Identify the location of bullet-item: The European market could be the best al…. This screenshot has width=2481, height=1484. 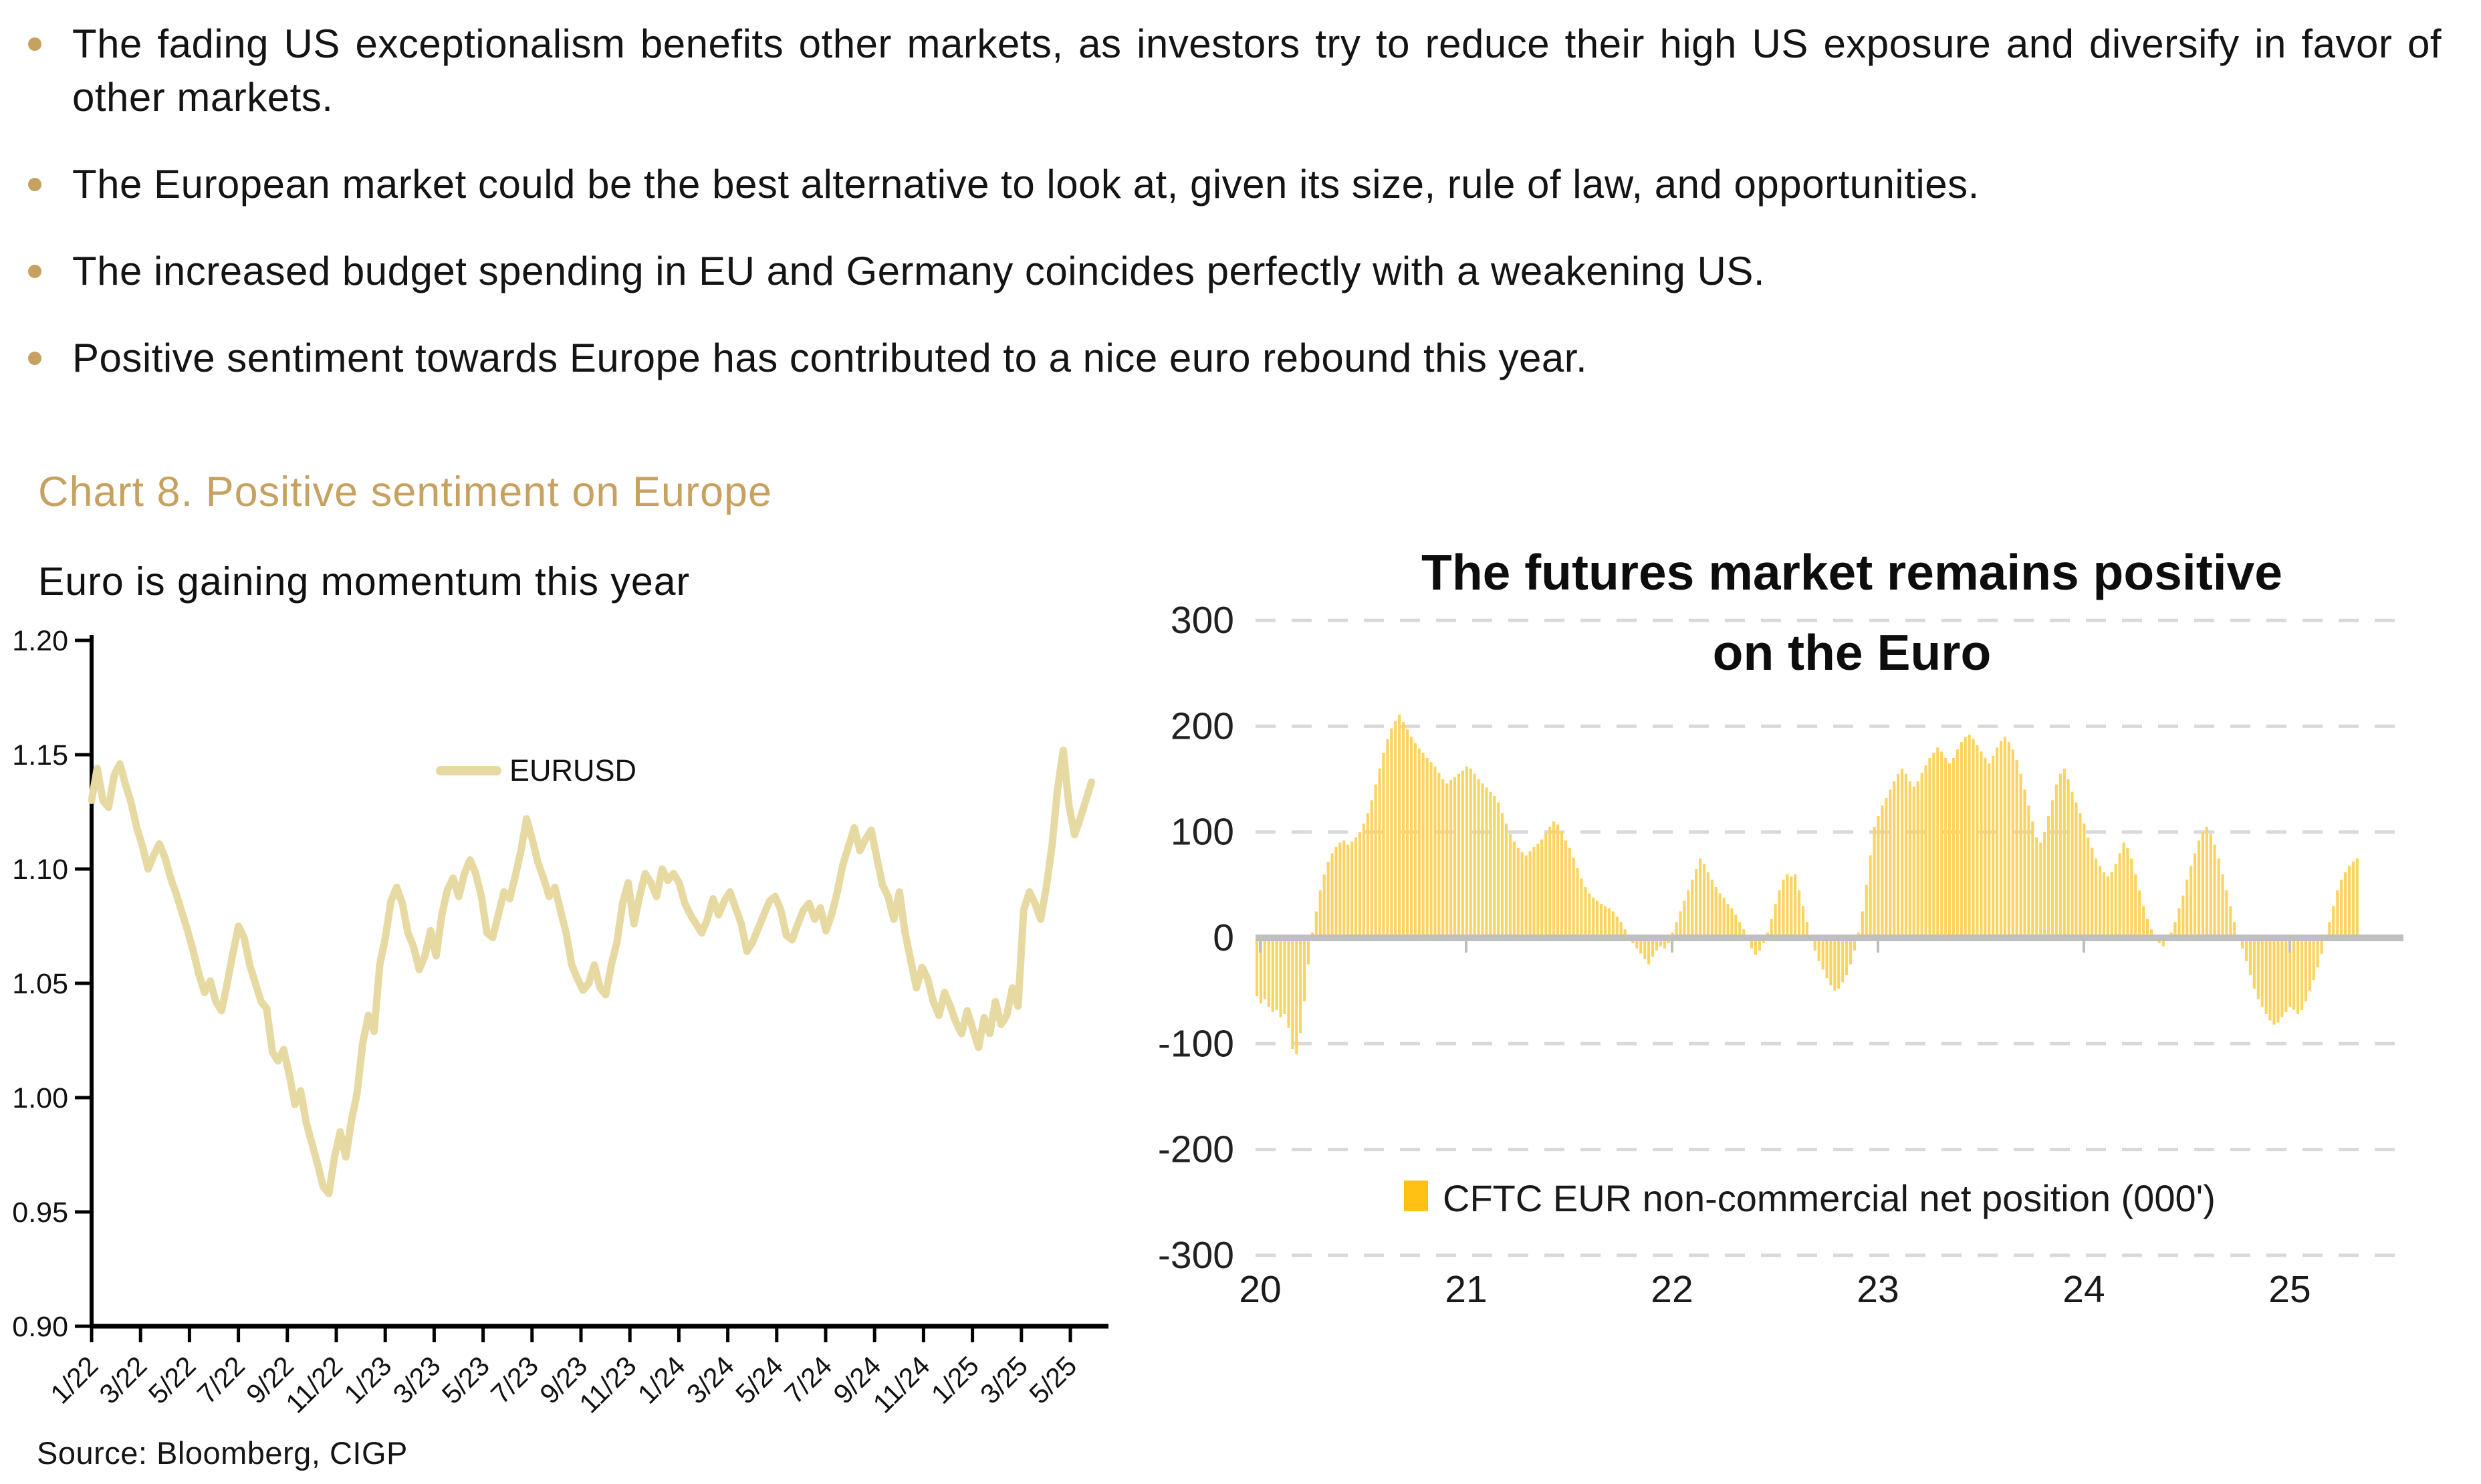
(1235, 184).